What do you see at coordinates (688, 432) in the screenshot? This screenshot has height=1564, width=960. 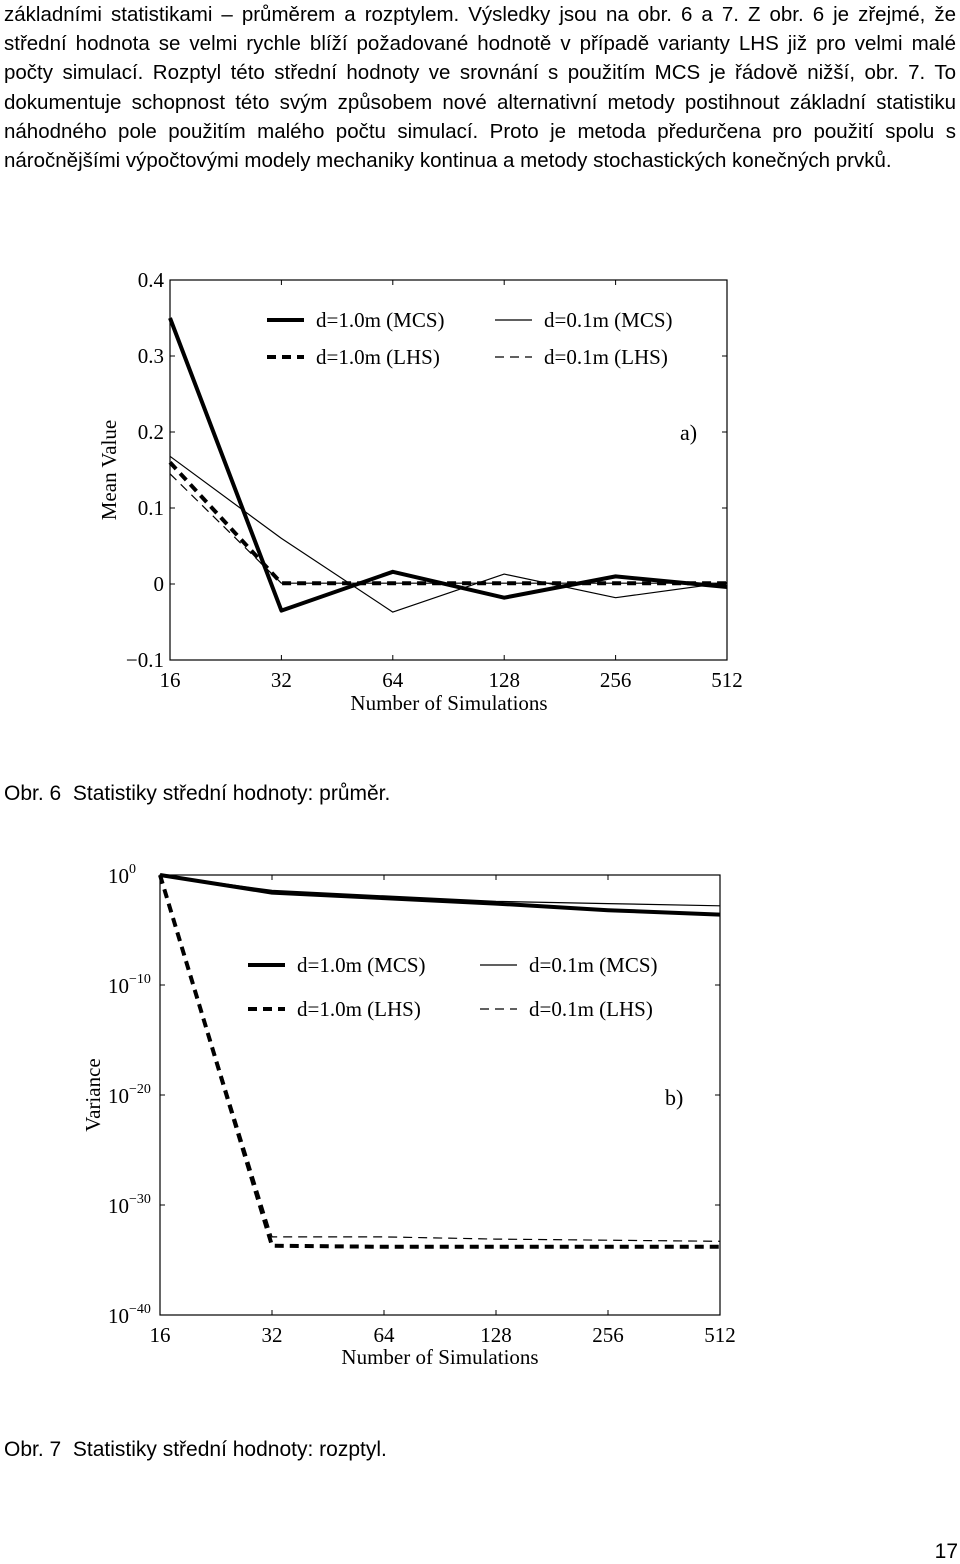 I see `panel-label: a)` at bounding box center [688, 432].